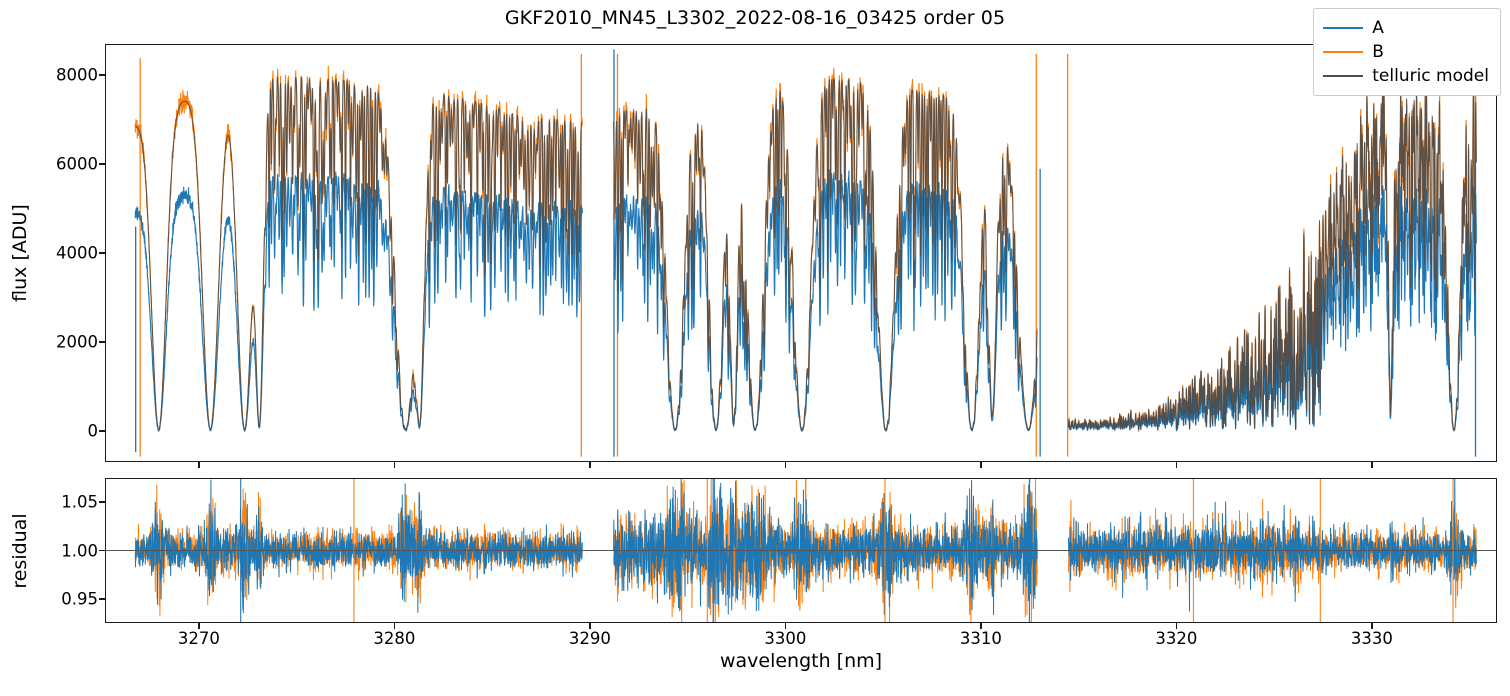  What do you see at coordinates (77, 75) in the screenshot?
I see `flux-ytick-label: 8000` at bounding box center [77, 75].